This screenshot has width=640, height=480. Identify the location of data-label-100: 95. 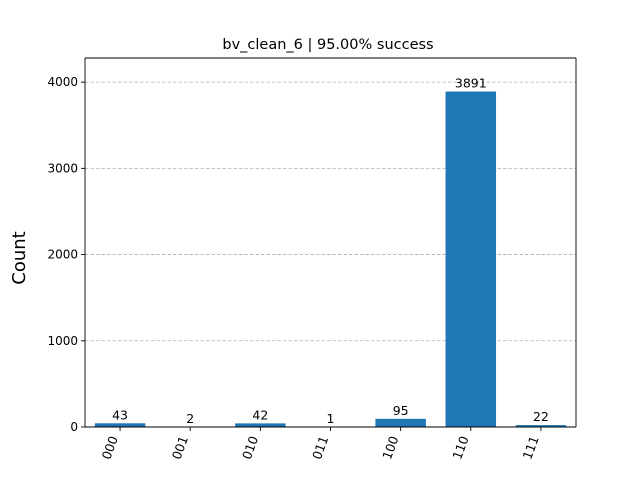
(401, 410).